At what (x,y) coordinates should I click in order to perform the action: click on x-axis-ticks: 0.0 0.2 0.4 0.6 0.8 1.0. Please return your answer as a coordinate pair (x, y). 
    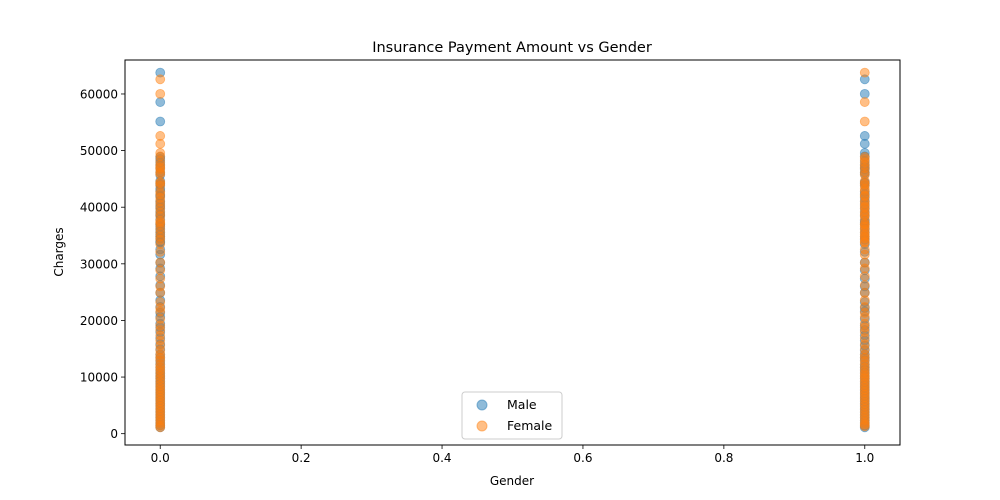
    Looking at the image, I should click on (512, 455).